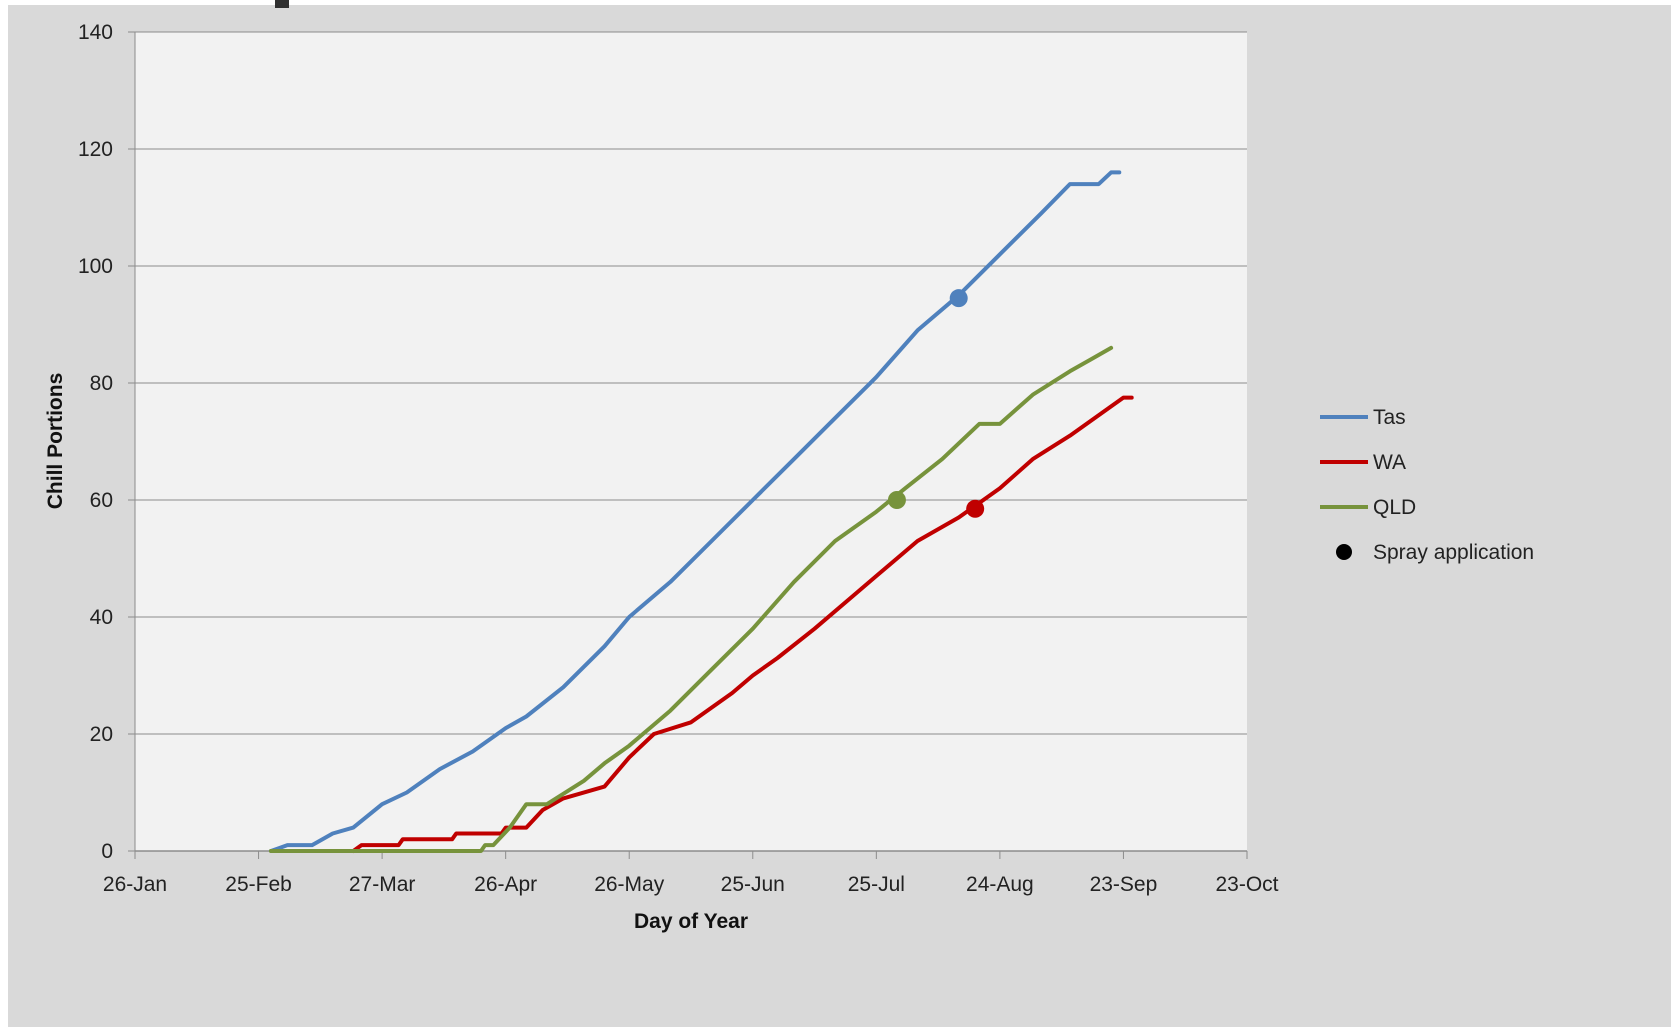 This screenshot has width=1671, height=1027. I want to click on legend-label: WA, so click(1389, 462).